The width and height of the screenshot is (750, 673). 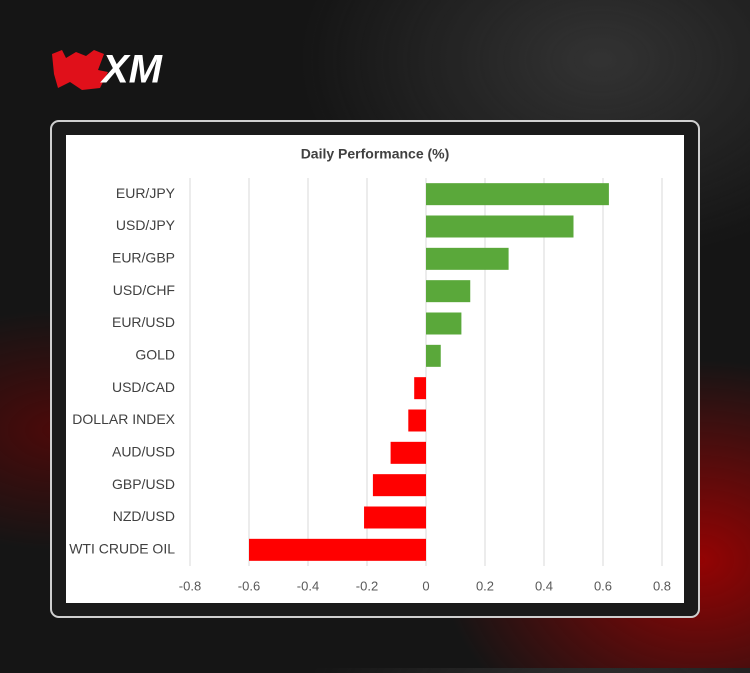 What do you see at coordinates (308, 585) in the screenshot?
I see `x-tick-label: -0.4` at bounding box center [308, 585].